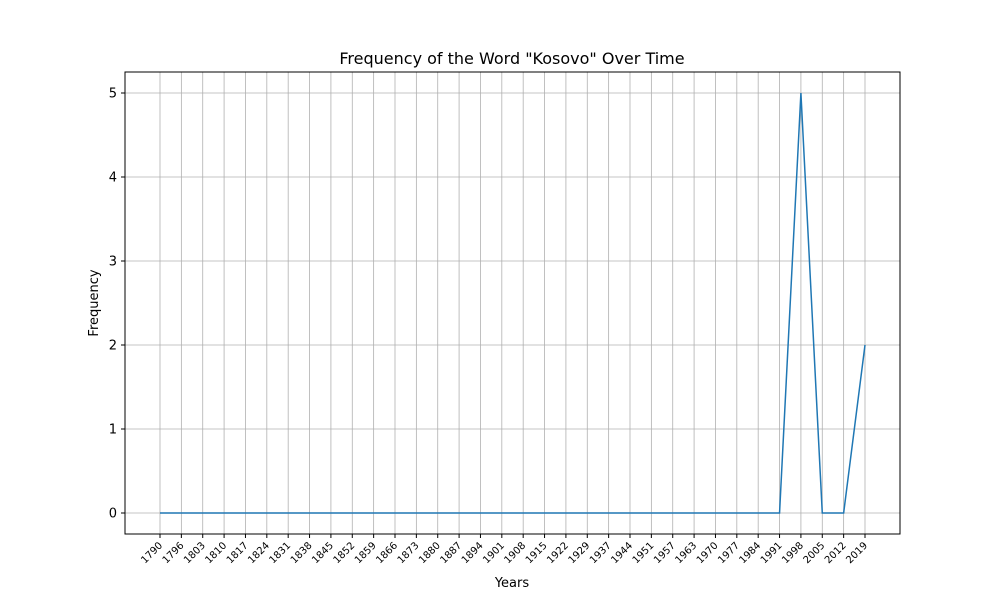  What do you see at coordinates (387, 553) in the screenshot?
I see `x-tick-label: 1866` at bounding box center [387, 553].